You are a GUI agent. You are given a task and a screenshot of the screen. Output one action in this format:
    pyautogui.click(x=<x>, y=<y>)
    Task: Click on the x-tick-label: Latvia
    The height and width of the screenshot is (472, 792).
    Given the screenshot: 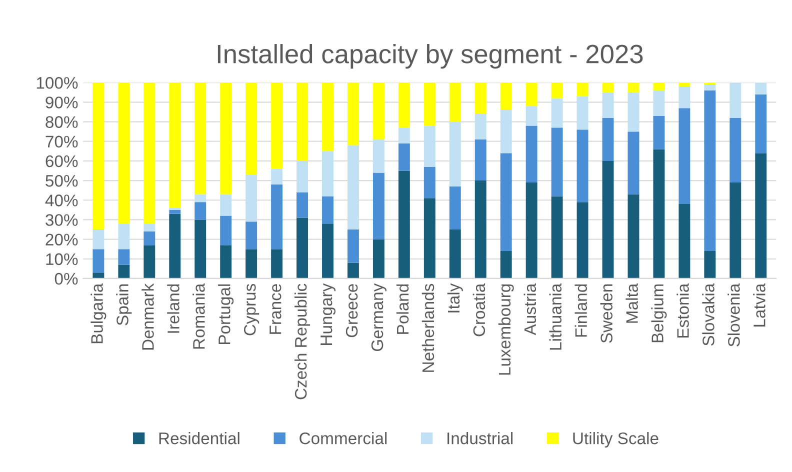 What is the action you would take?
    pyautogui.click(x=759, y=304)
    